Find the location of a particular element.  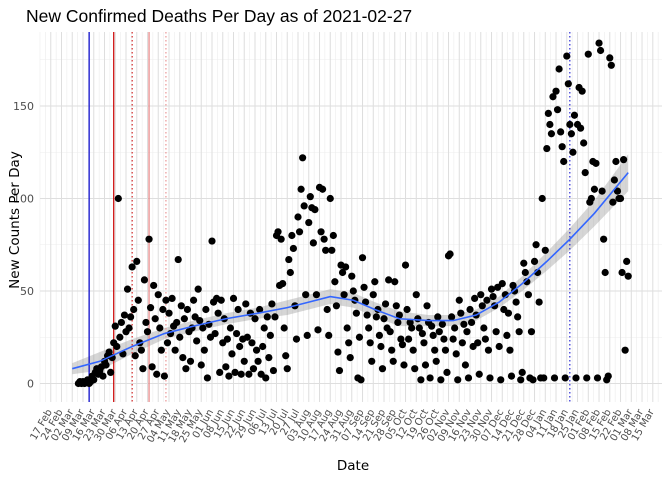

y-axis-title: New Counts Per Day is located at coordinates (15, 220).